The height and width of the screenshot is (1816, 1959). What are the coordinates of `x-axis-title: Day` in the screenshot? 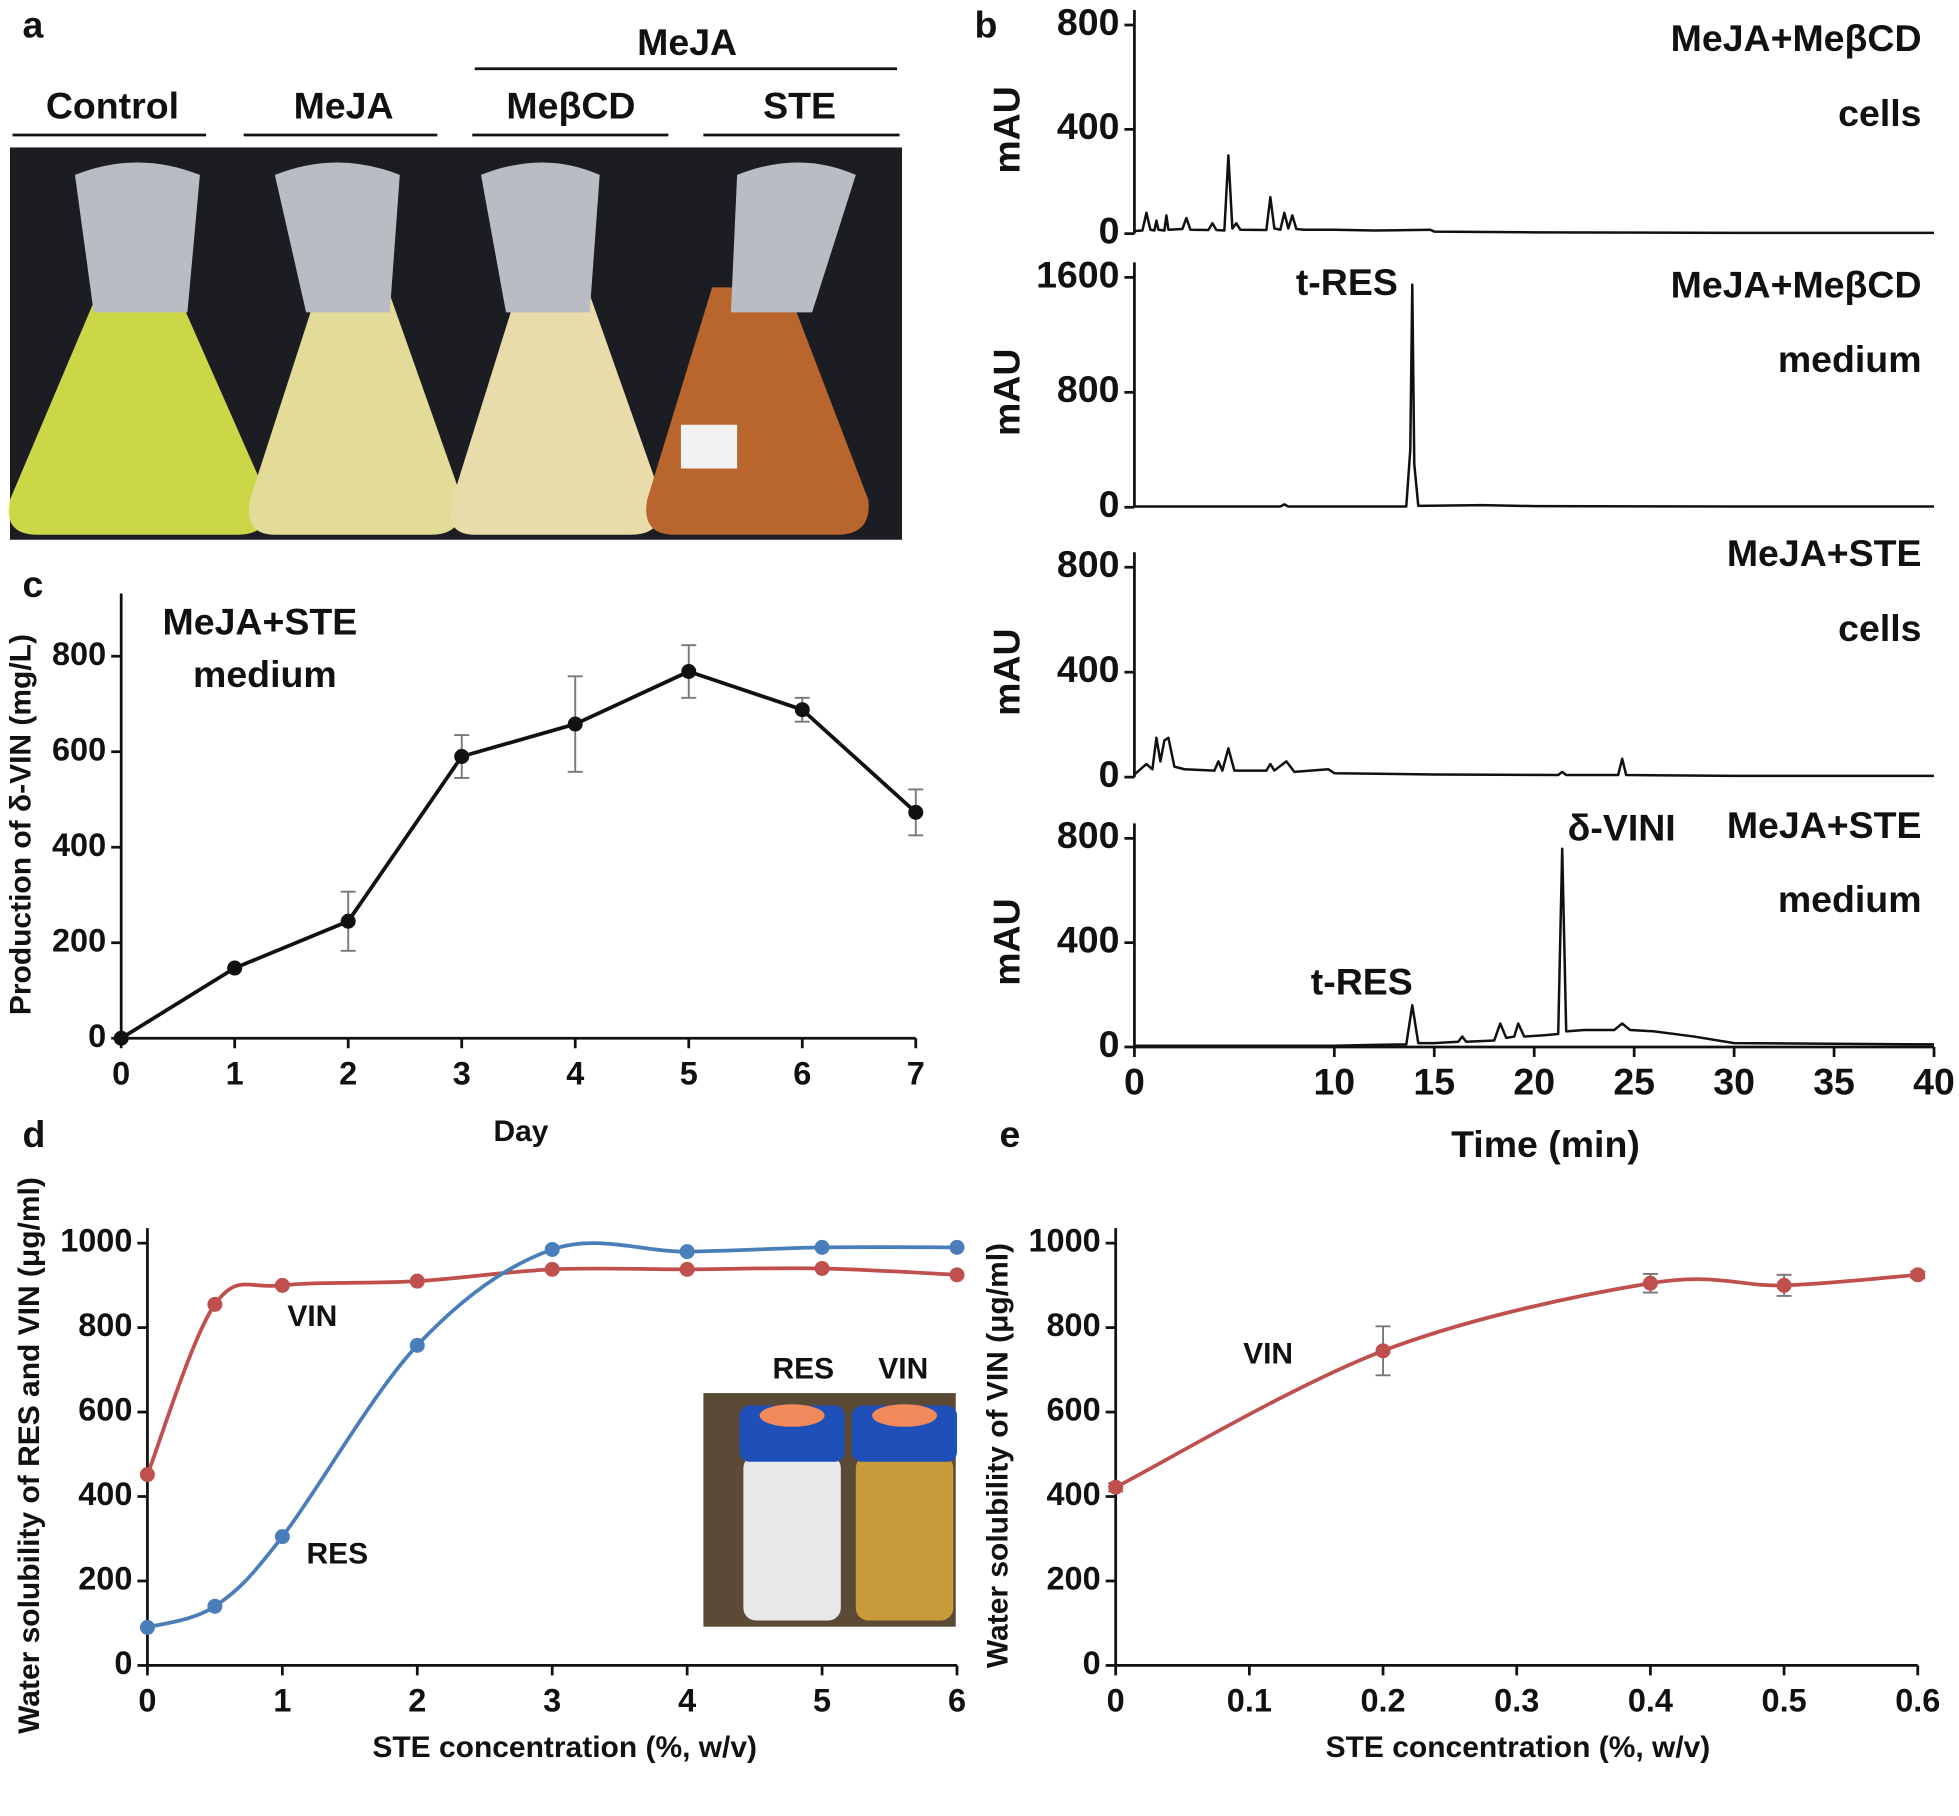 It's located at (520, 1131).